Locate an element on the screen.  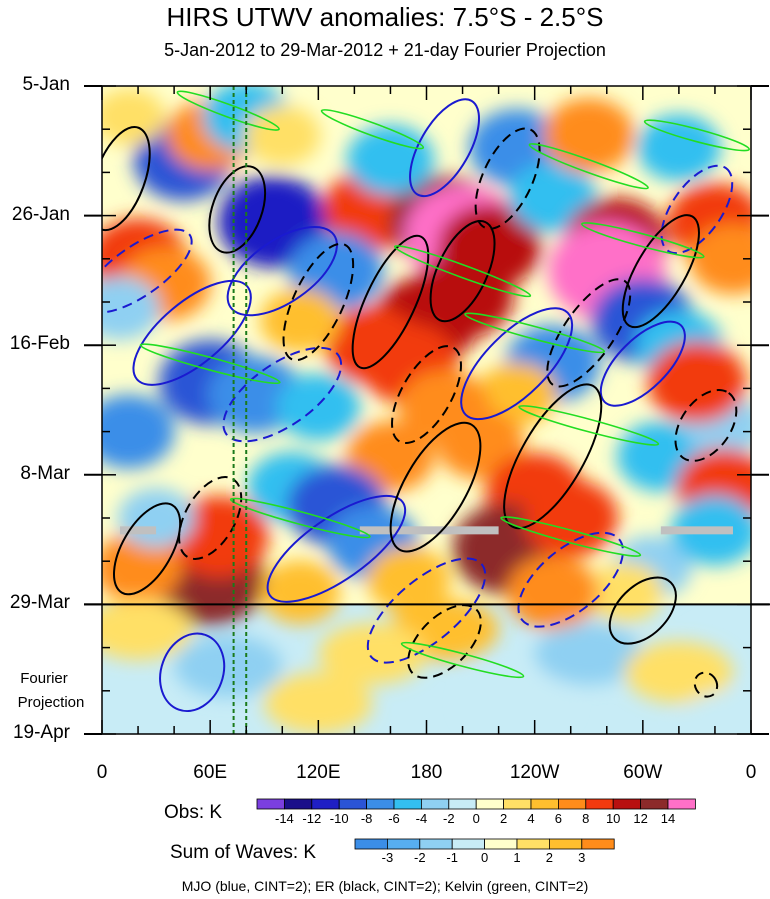
waves-colorbar-tick-label: -1 is located at coordinates (452, 857).